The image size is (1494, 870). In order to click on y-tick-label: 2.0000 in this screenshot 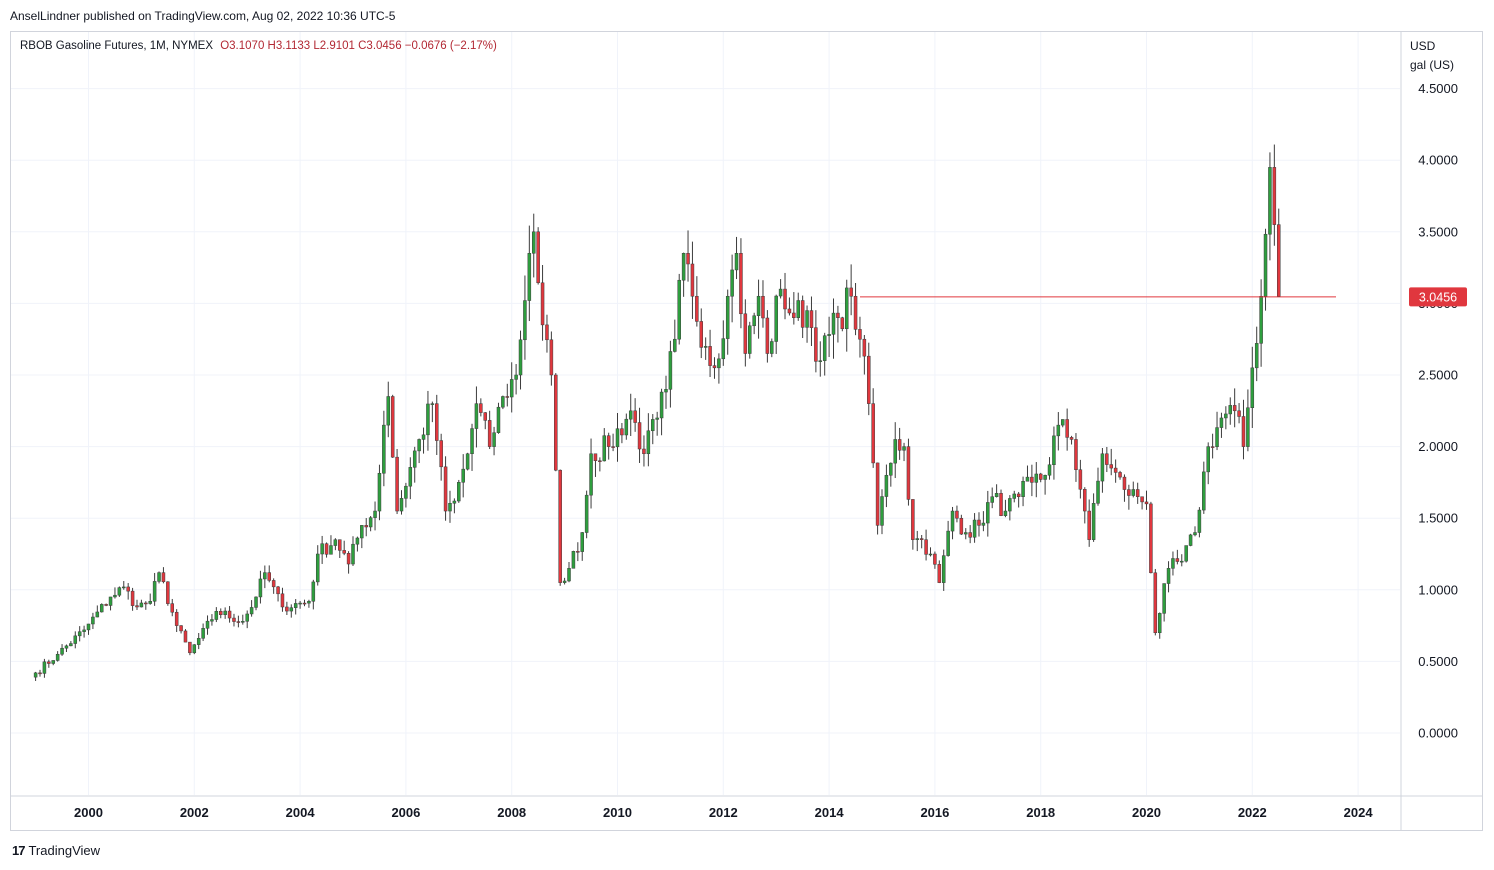, I will do `click(1438, 446)`.